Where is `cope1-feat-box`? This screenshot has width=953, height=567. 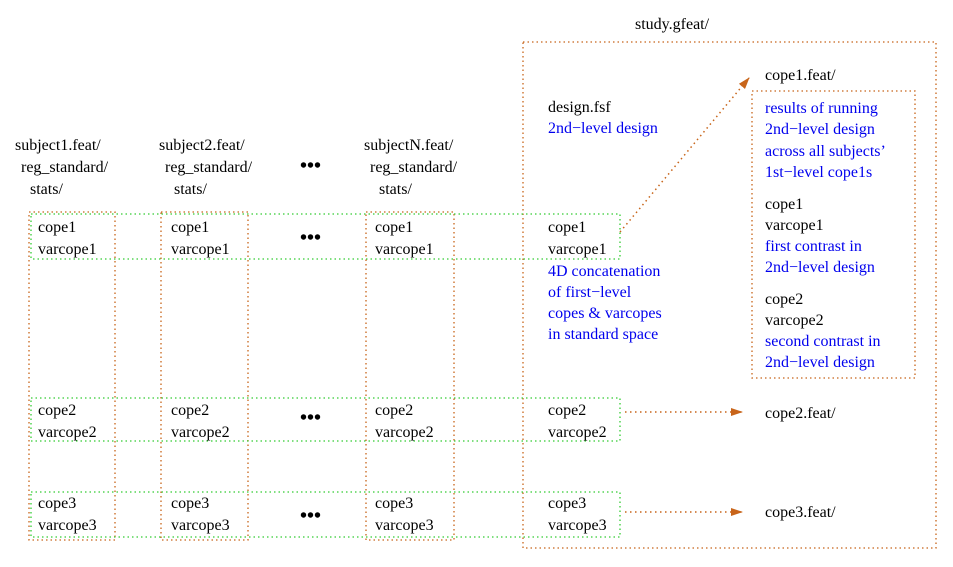 cope1-feat-box is located at coordinates (833, 234).